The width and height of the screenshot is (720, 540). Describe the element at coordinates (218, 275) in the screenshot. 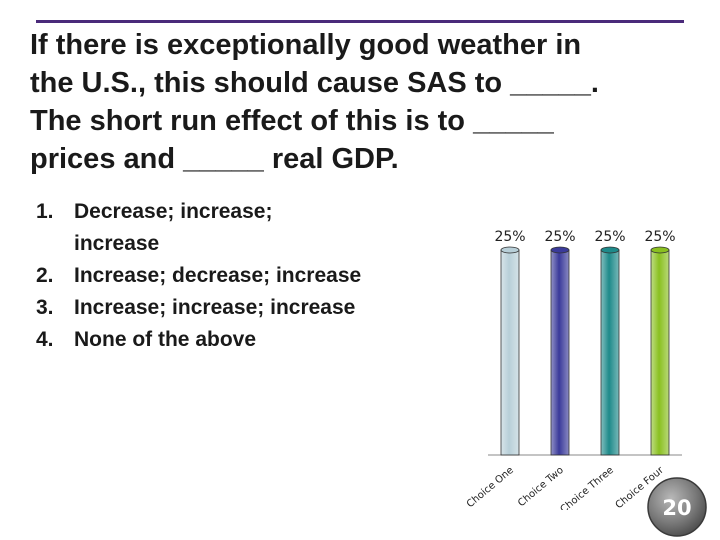

I see `answer-text: Increase; decrease; increase` at that location.